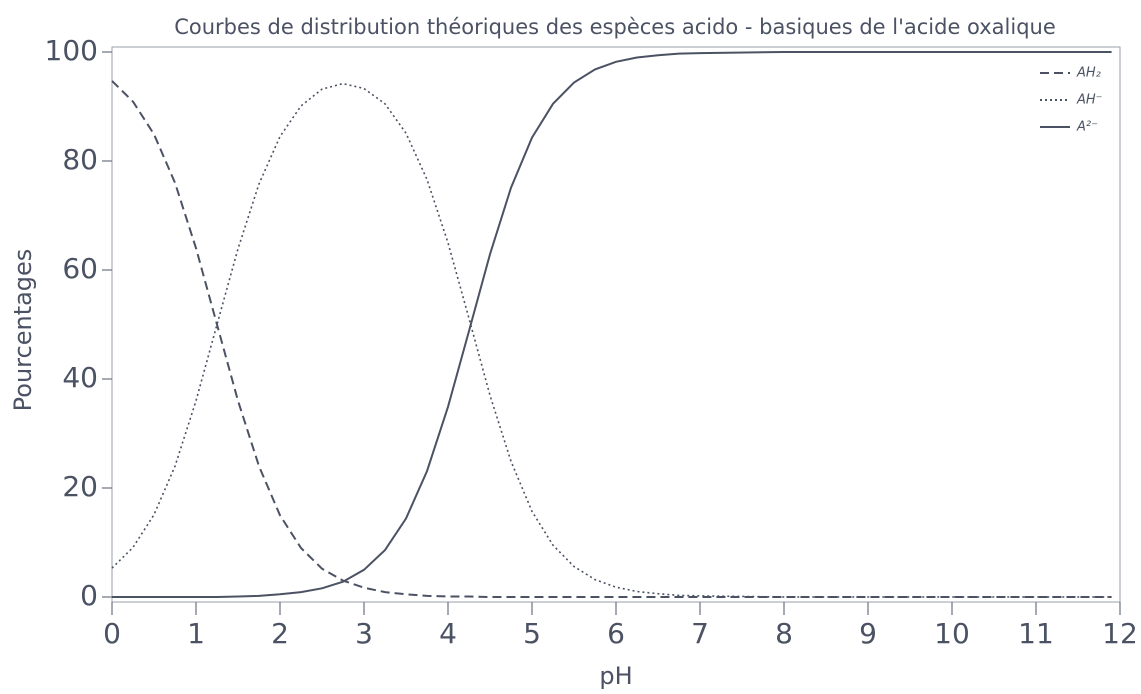  What do you see at coordinates (280, 633) in the screenshot?
I see `x-tick-label: 2` at bounding box center [280, 633].